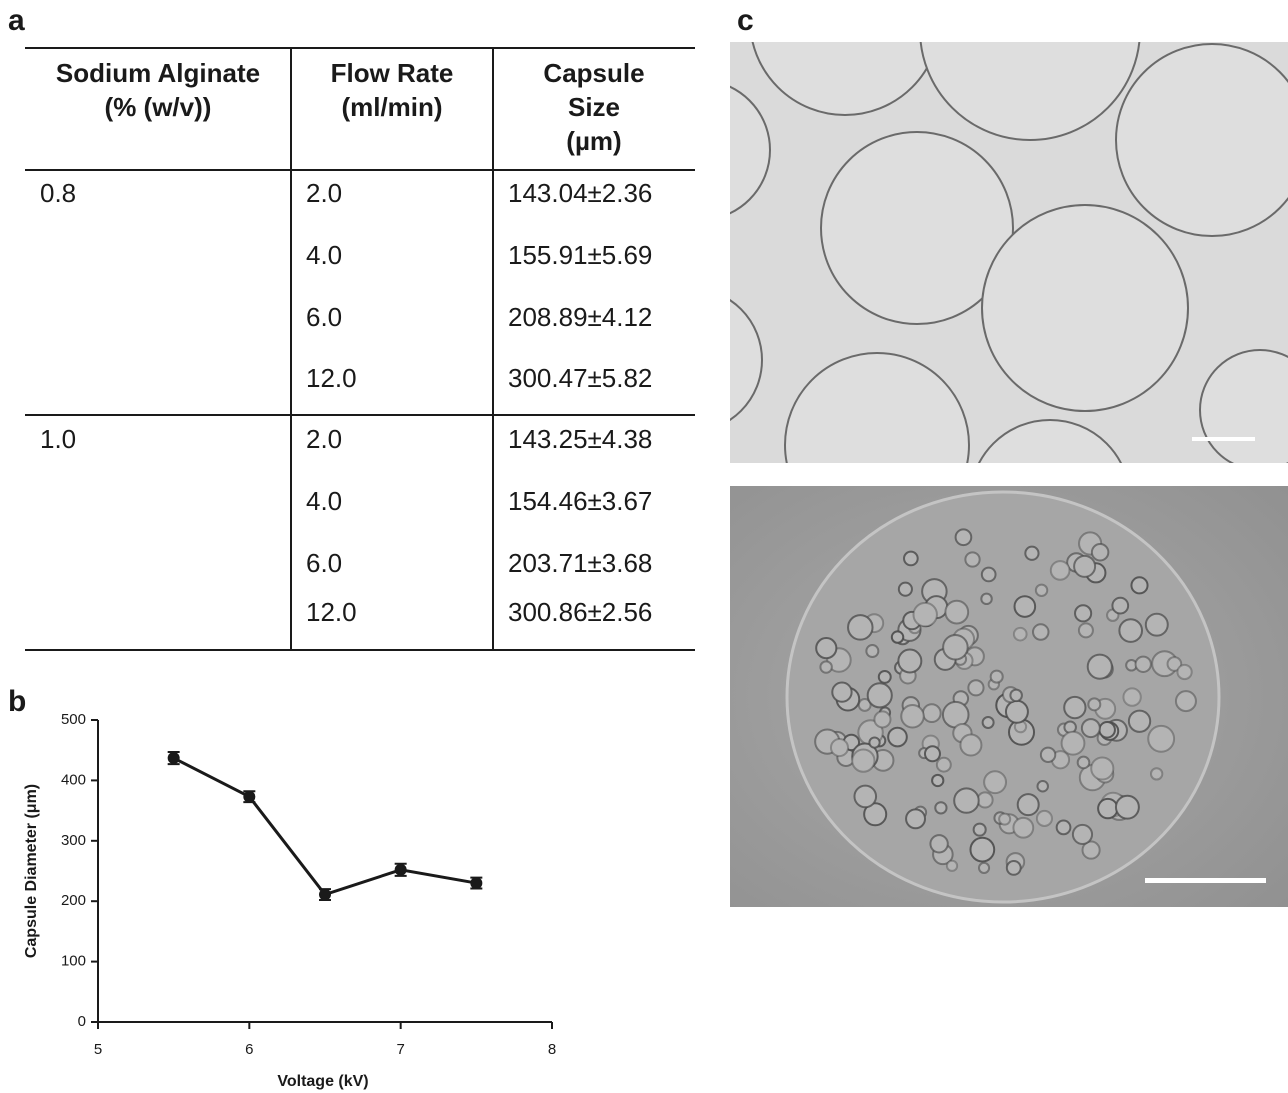 The width and height of the screenshot is (1288, 1093). I want to click on y-tick-label: 400, so click(73, 779).